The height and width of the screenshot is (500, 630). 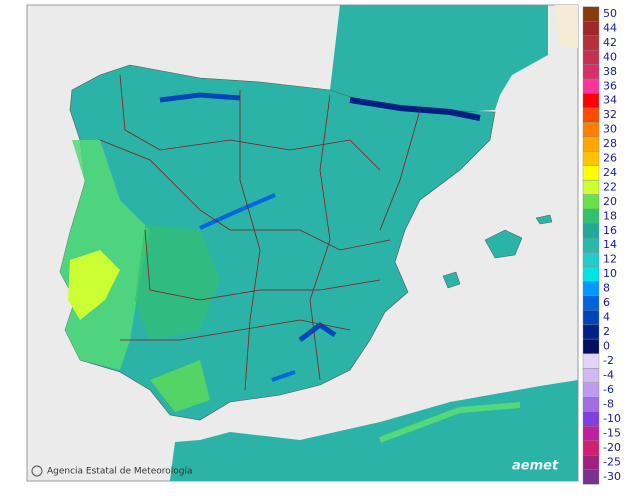 I want to click on sierra-nevada, so click(x=317, y=331).